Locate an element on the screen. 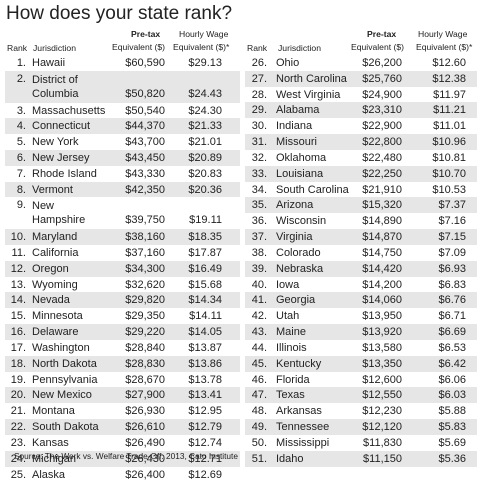 The height and width of the screenshot is (482, 480). row-jurisdiction: Rhode Island is located at coordinates (64, 173).